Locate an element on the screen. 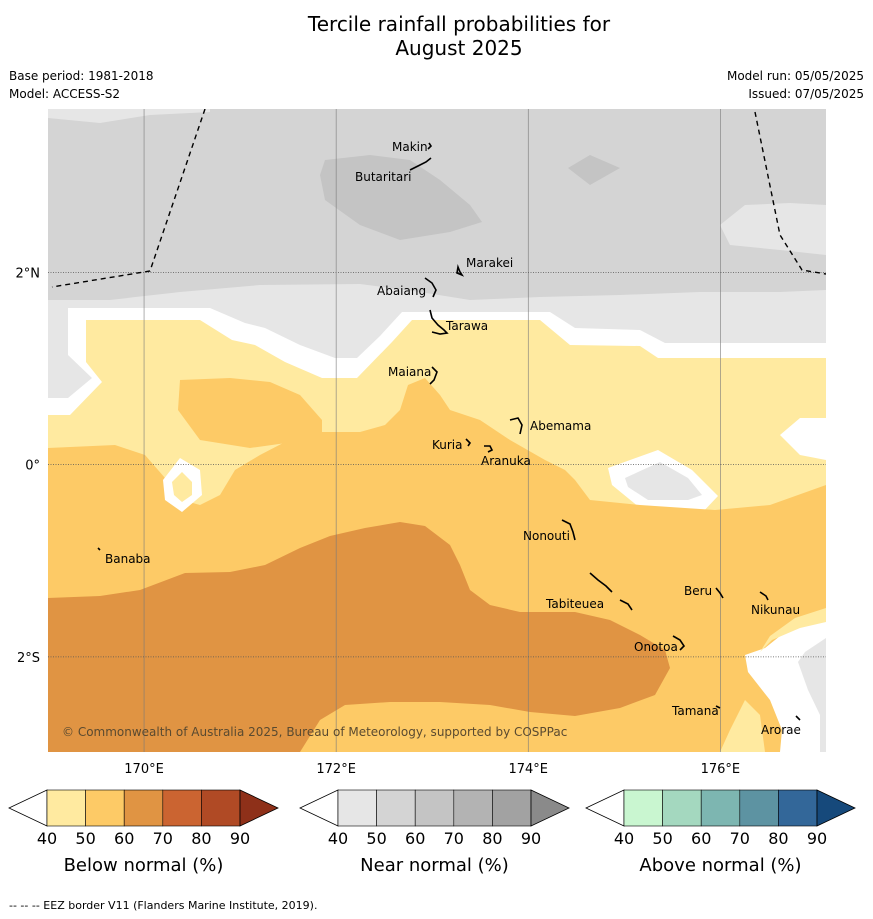  below-normal-pocket-west is located at coordinates (182, 487).